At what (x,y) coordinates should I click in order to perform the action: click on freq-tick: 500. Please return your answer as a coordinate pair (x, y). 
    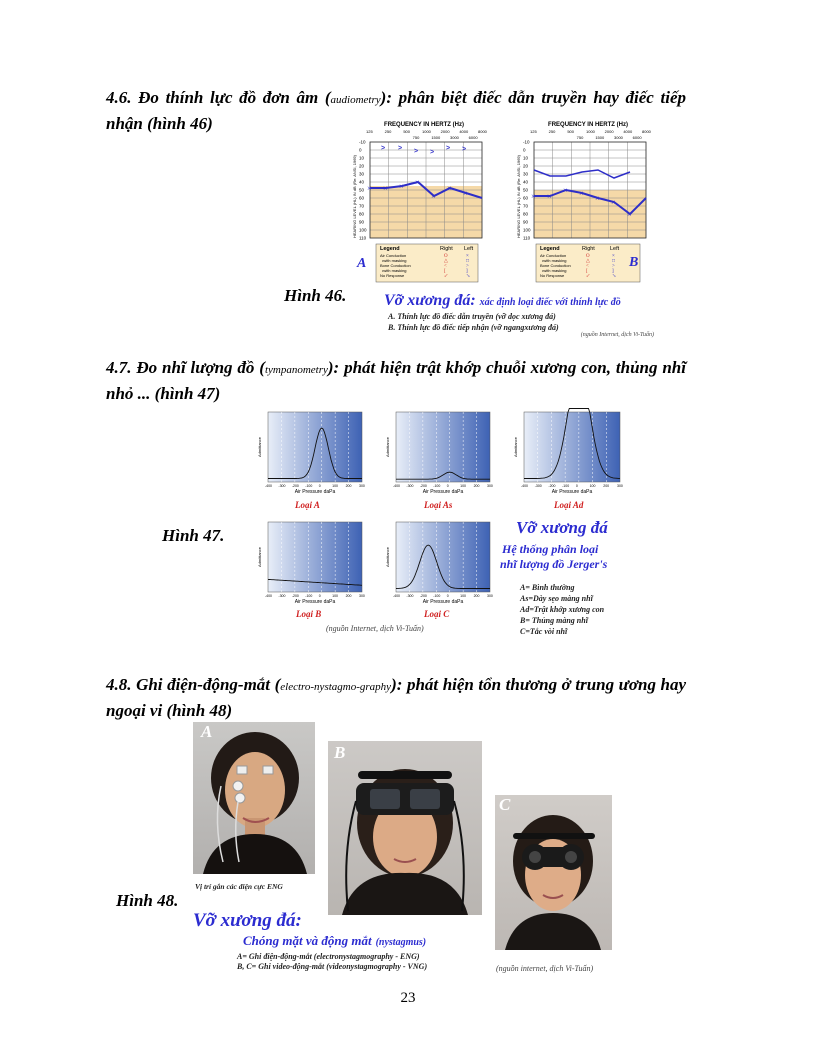
    Looking at the image, I should click on (570, 131).